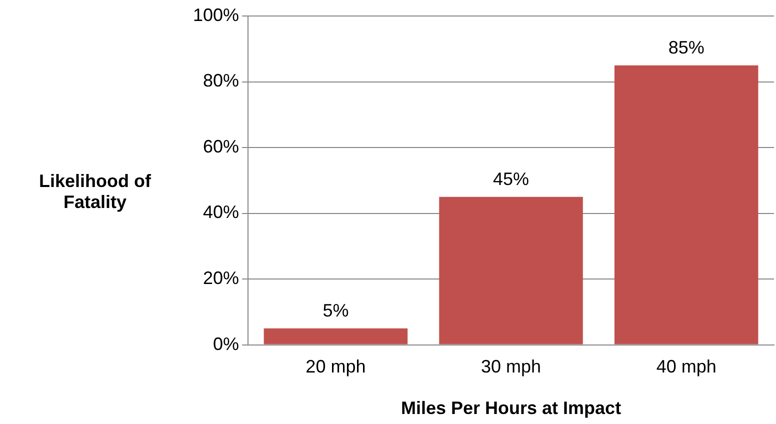 The width and height of the screenshot is (776, 424). What do you see at coordinates (221, 80) in the screenshot?
I see `y-tick-label: 80%` at bounding box center [221, 80].